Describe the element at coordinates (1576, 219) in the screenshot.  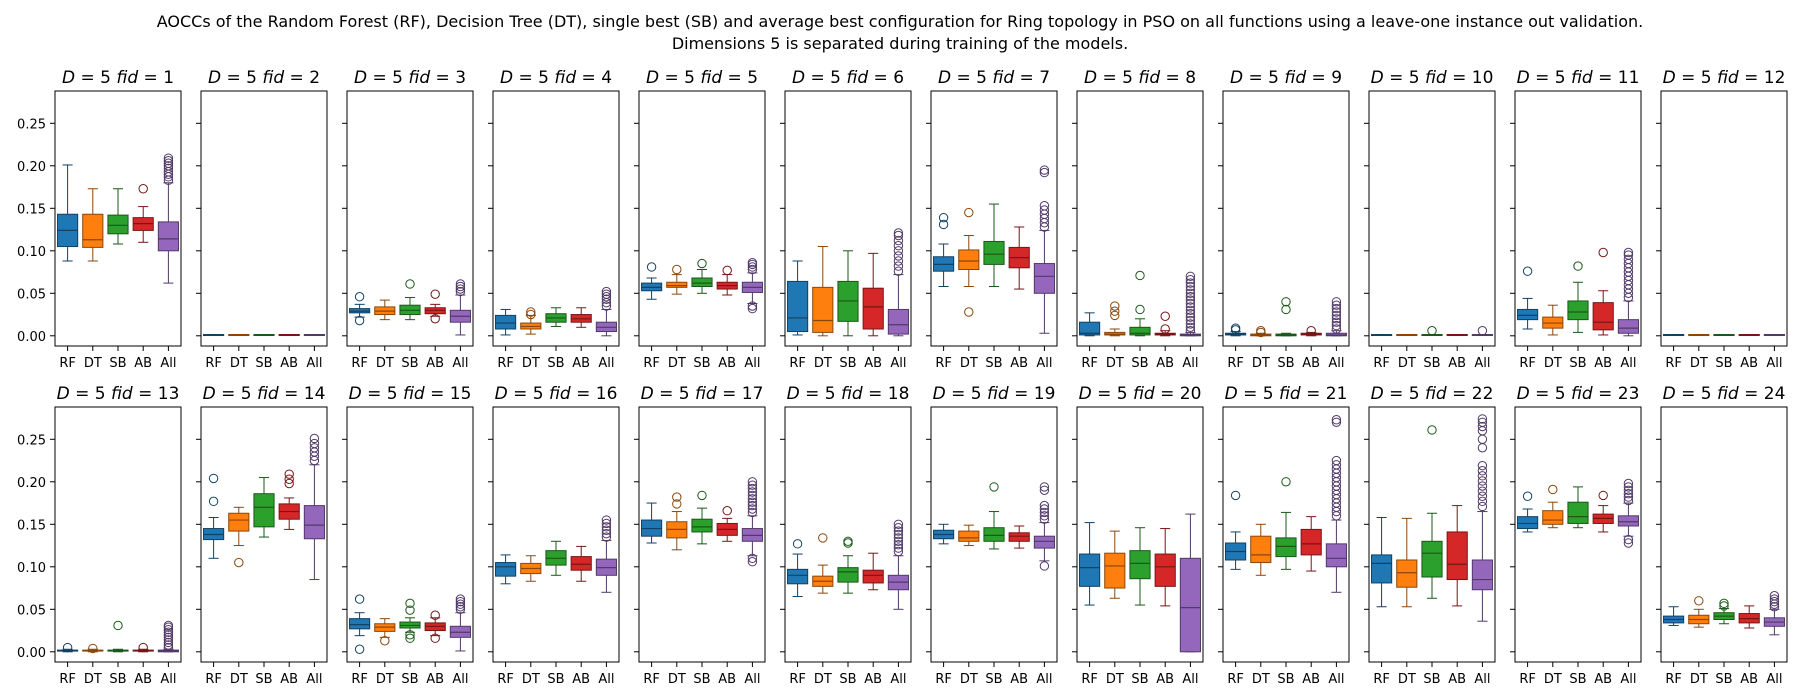
I see `panel-fid-11: D = 5 fid = 11 RF DT SB AB All` at that location.